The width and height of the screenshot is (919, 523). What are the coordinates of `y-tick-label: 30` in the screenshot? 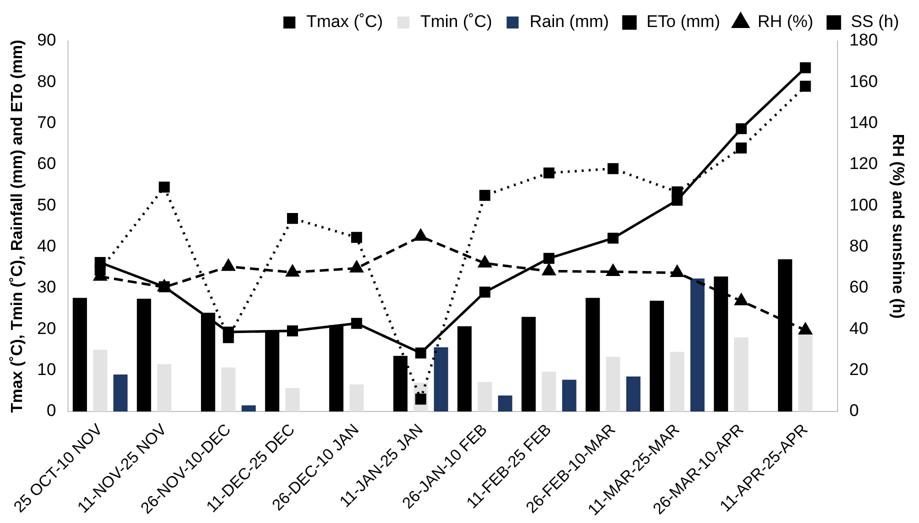 It's located at (46, 287).